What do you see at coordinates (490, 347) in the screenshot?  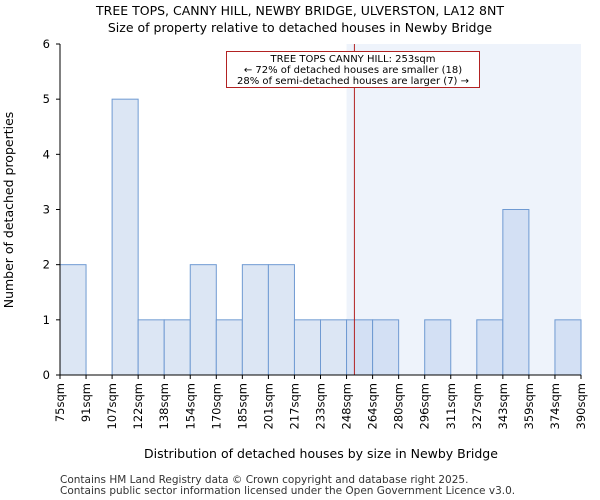 I see `bar-327sqm` at bounding box center [490, 347].